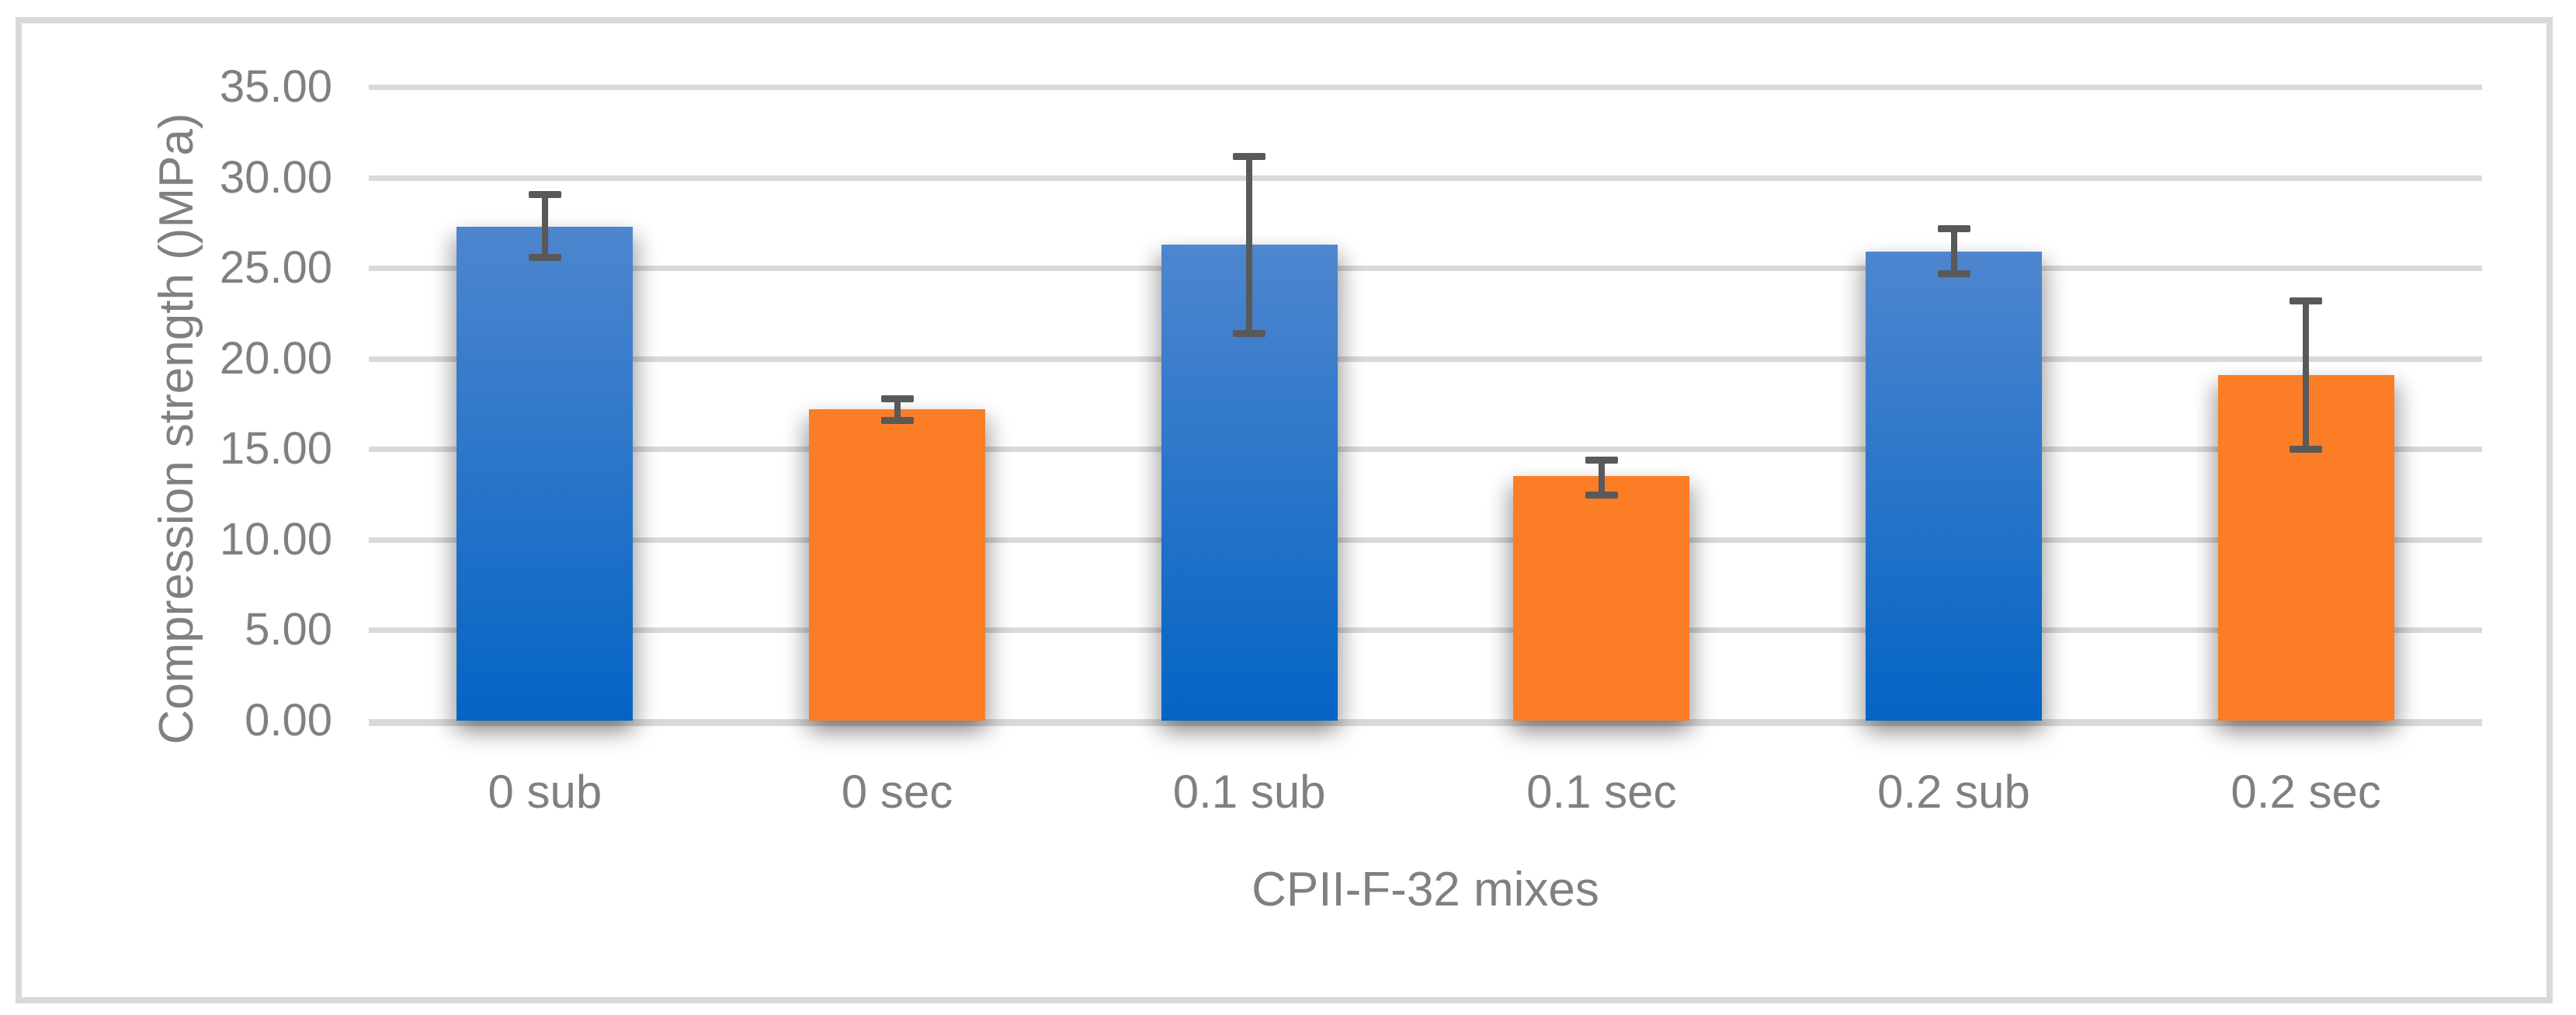 The height and width of the screenshot is (1015, 2576). What do you see at coordinates (545, 792) in the screenshot?
I see `x-category-label: 0 sub` at bounding box center [545, 792].